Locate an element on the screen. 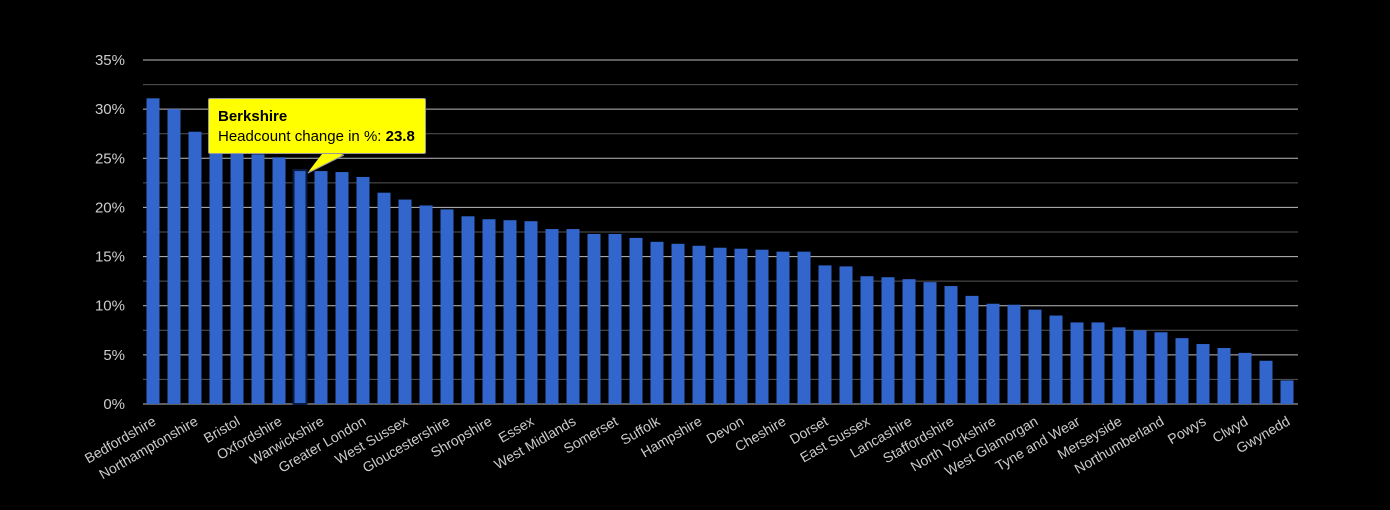 The image size is (1390, 510). y-tick-label: 35% is located at coordinates (110, 60).